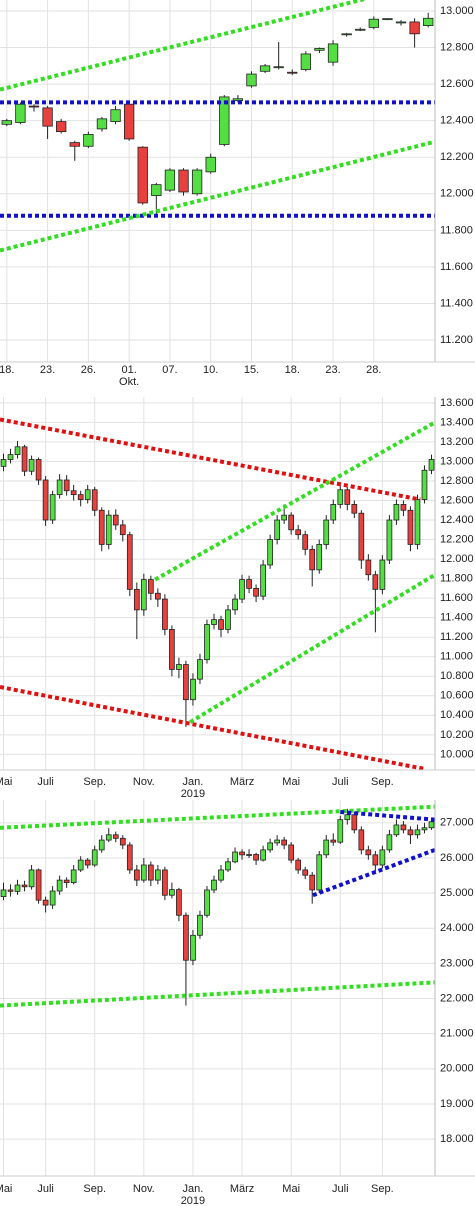 The height and width of the screenshot is (1206, 475). What do you see at coordinates (340, 782) in the screenshot?
I see `x-tick-label: Juli` at bounding box center [340, 782].